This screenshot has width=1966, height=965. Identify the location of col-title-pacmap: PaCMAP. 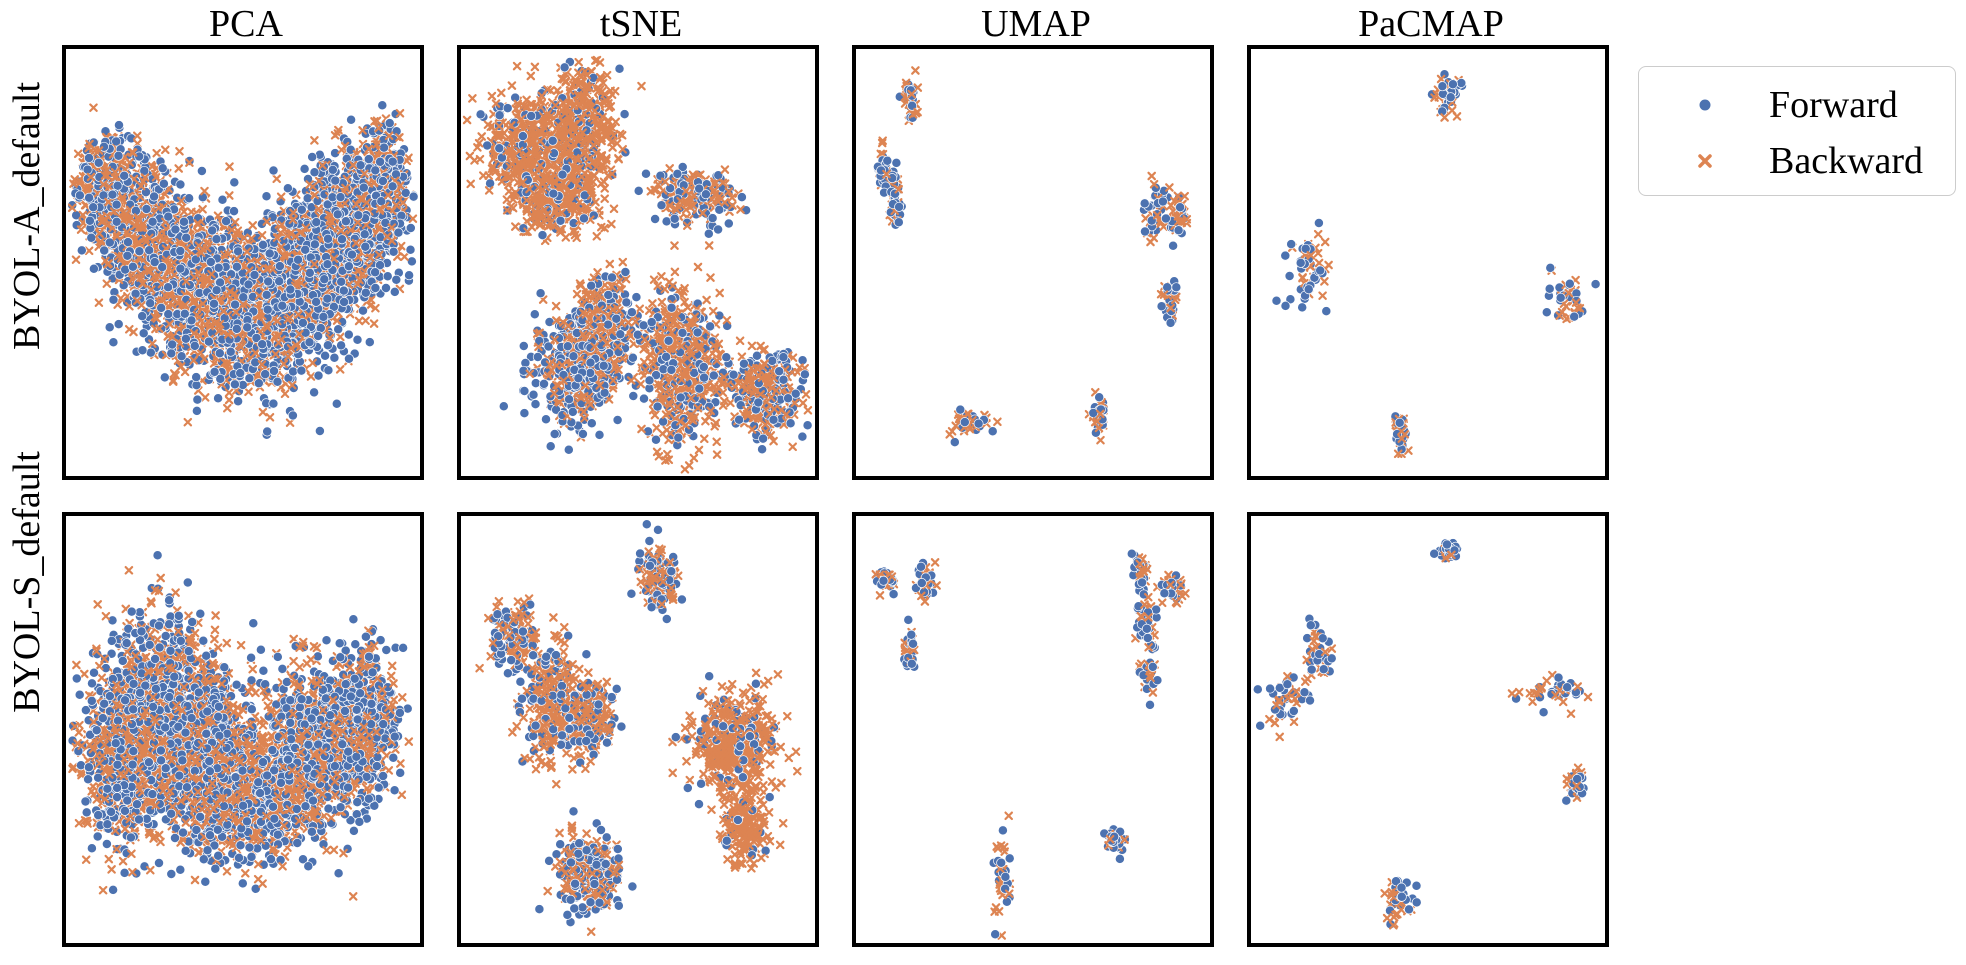
(1431, 24).